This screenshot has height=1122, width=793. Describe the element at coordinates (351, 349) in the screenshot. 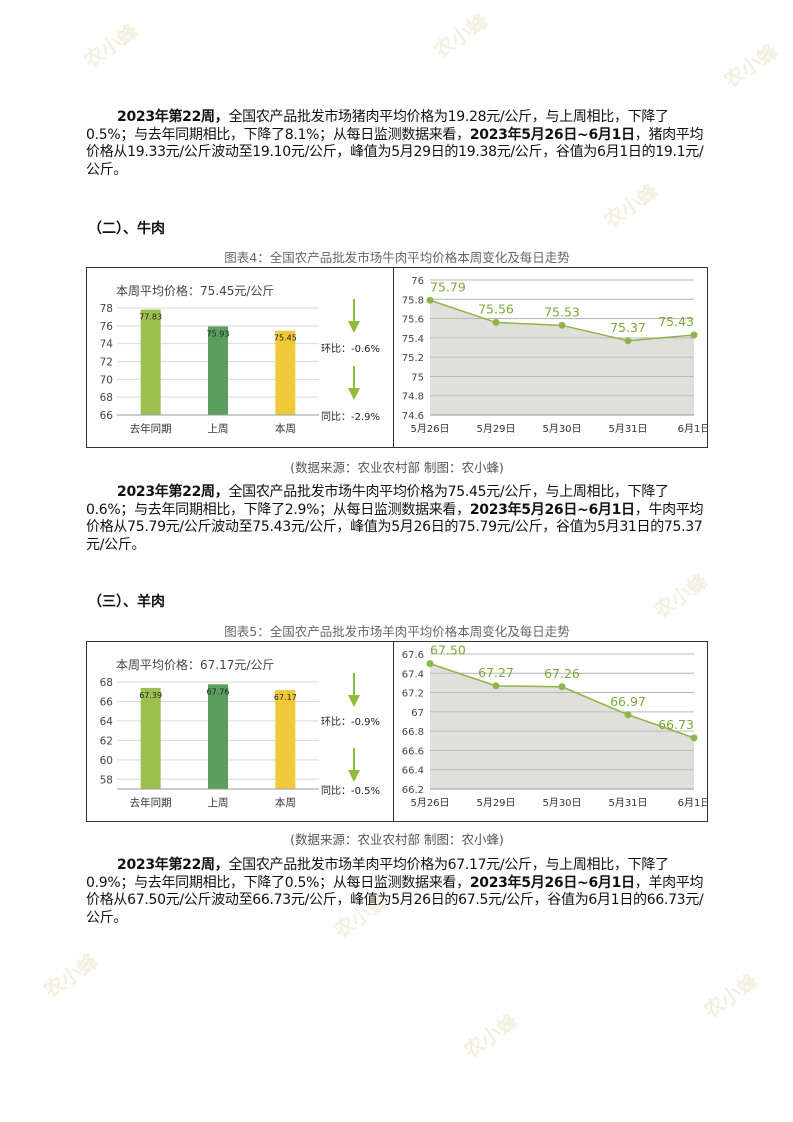

I see `beef-mom-label: 环比：-0.6%` at that location.